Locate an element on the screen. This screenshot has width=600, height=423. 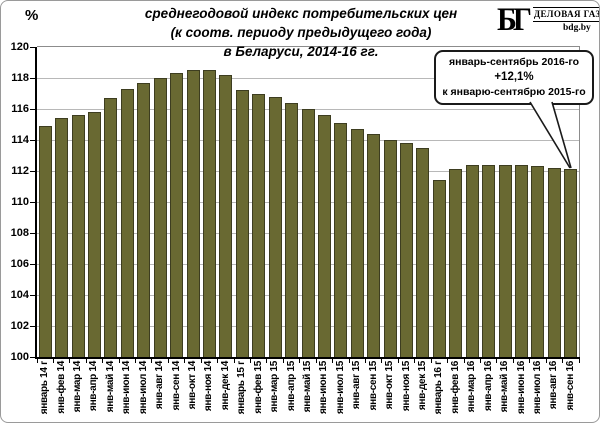
x-axis-label: янв-сен 15 is located at coordinates (373, 386).